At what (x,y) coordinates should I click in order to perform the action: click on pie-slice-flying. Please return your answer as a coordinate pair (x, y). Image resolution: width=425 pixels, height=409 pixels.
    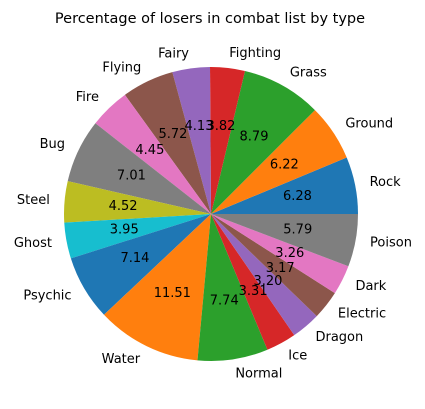
    Looking at the image, I should click on (167, 143).